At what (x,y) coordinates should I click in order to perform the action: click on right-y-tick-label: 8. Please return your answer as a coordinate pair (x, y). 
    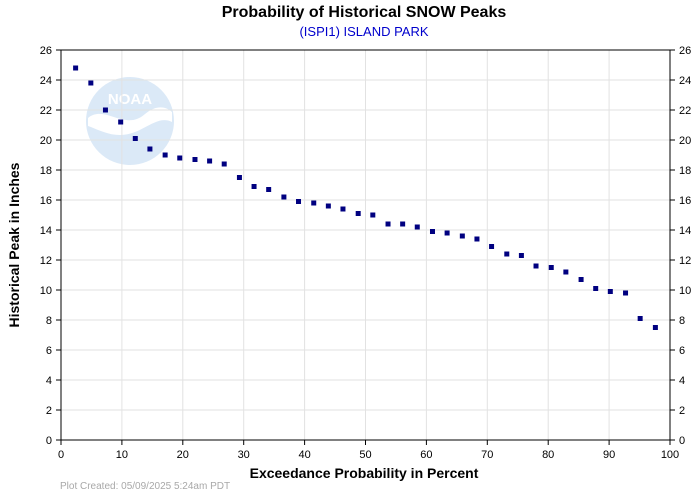
    Looking at the image, I should click on (682, 321).